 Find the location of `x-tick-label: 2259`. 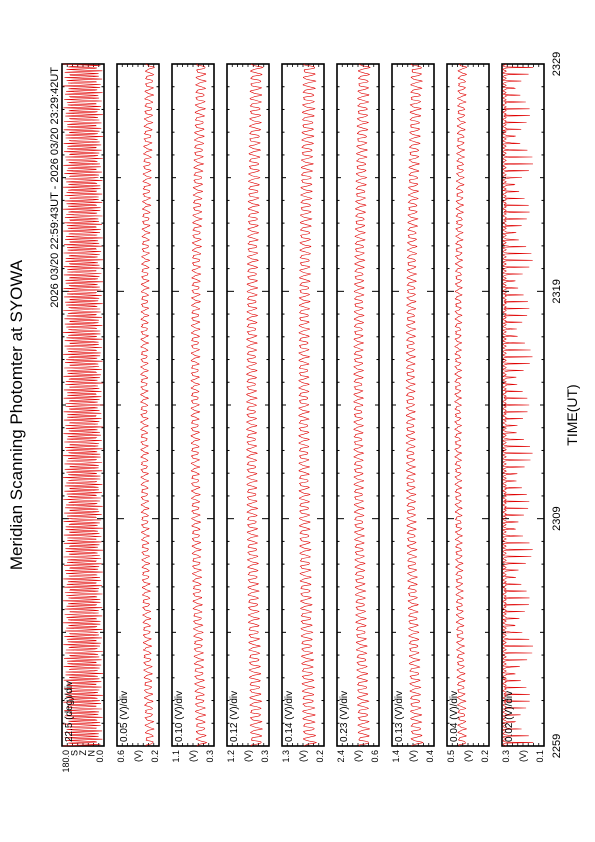

x-tick-label: 2259 is located at coordinates (557, 746).